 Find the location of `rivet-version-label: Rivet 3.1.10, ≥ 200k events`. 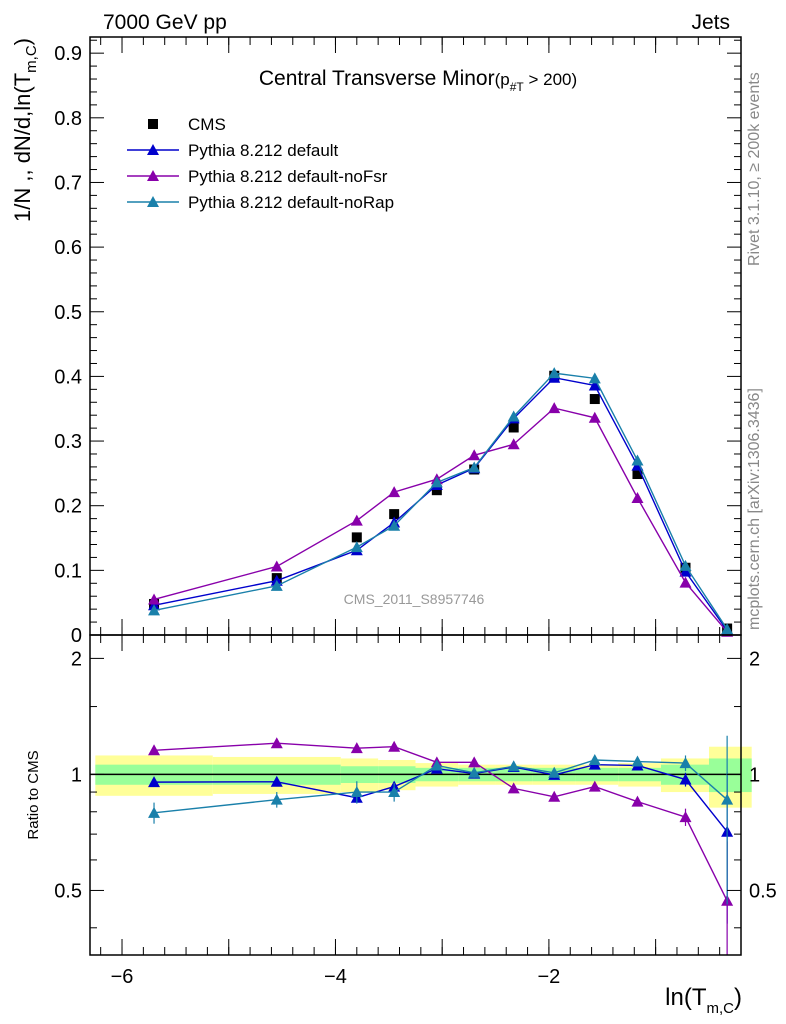

rivet-version-label: Rivet 3.1.10, ≥ 200k events is located at coordinates (754, 169).